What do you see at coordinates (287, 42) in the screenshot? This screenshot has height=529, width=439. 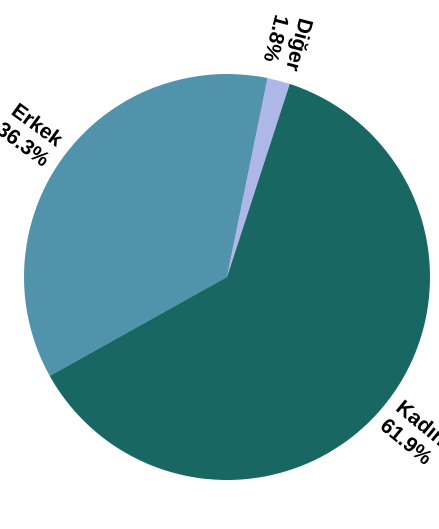 I see `slice-label-3: Diğer1.8%` at bounding box center [287, 42].